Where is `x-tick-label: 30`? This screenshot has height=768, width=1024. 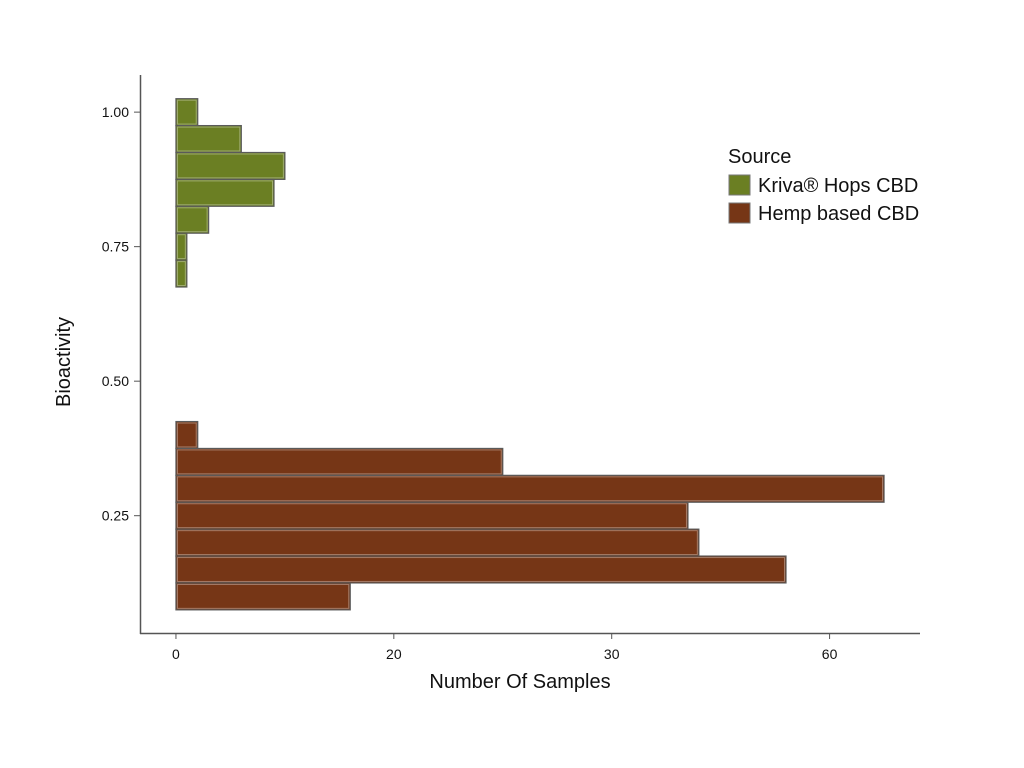 x-tick-label: 30 is located at coordinates (612, 654).